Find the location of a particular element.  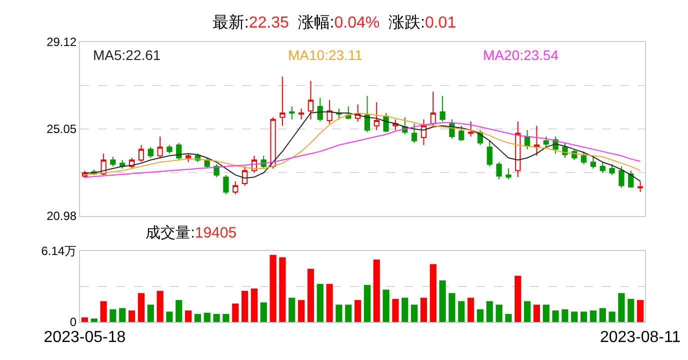

x-tick-label: 2023-05-18 is located at coordinates (85, 337).